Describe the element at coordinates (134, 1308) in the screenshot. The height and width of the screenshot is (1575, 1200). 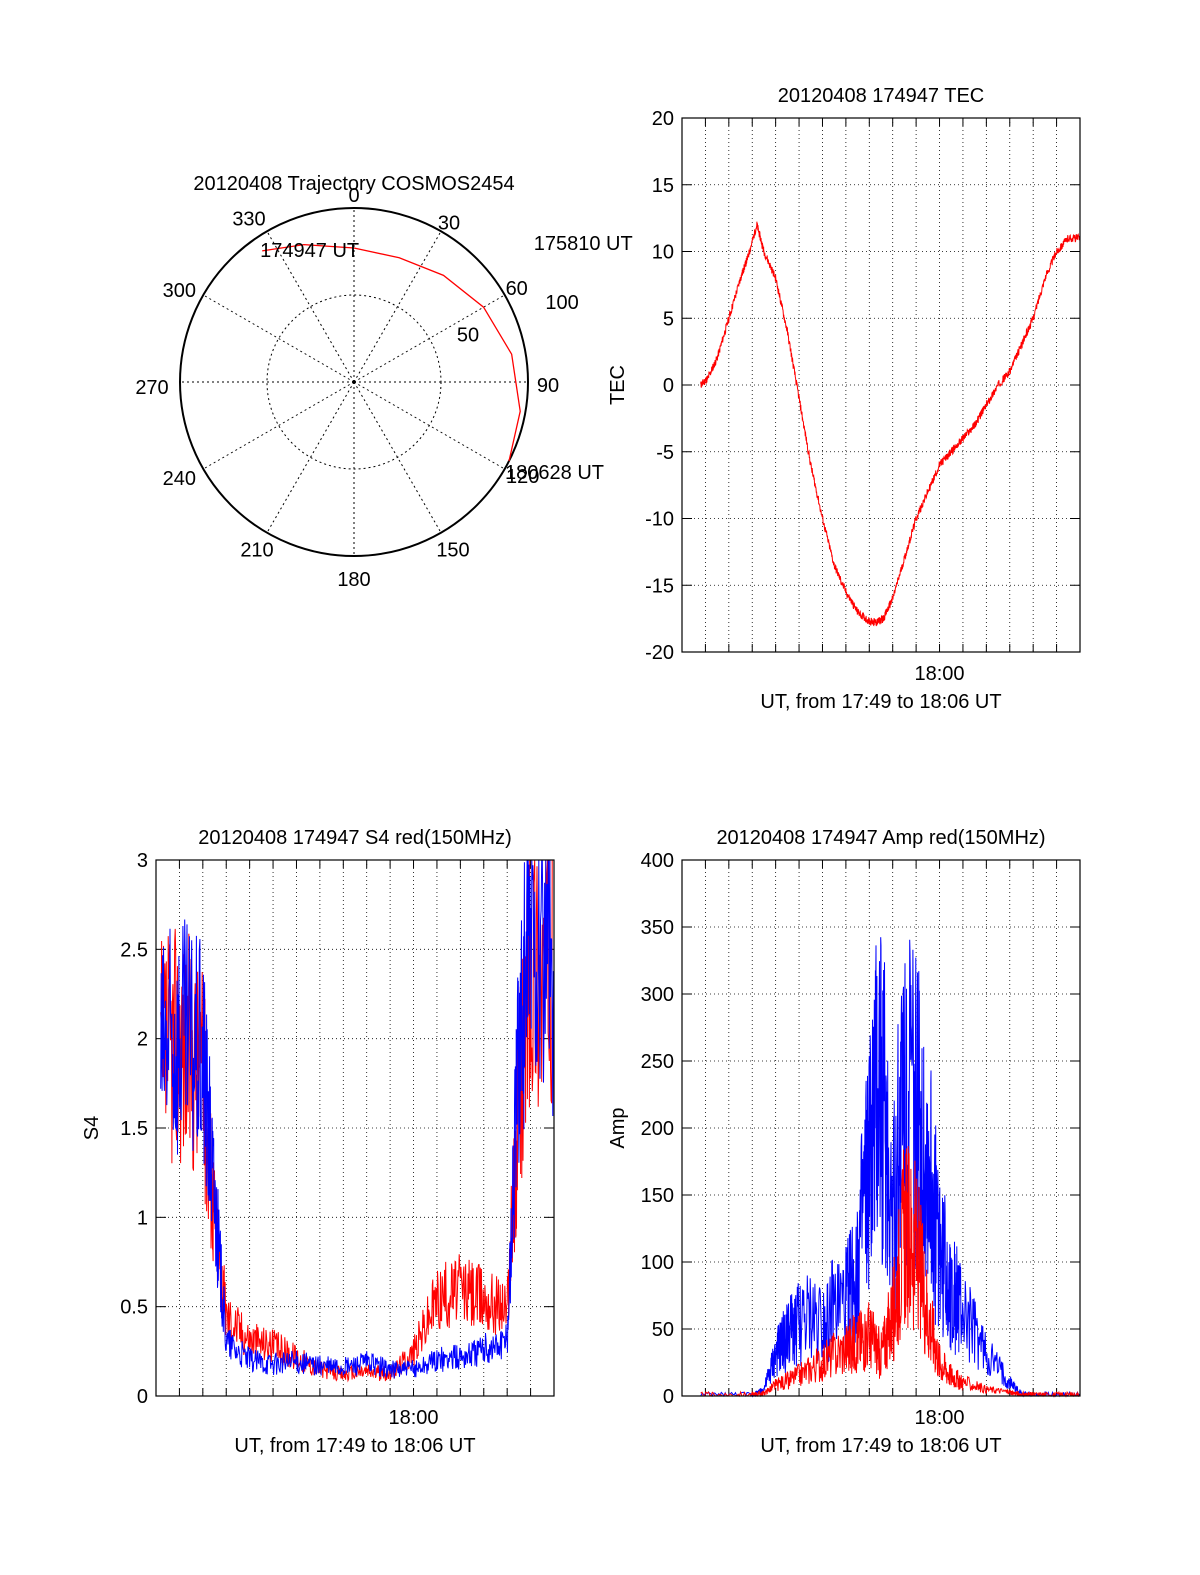
I see `y-tick-label: 0.5` at that location.